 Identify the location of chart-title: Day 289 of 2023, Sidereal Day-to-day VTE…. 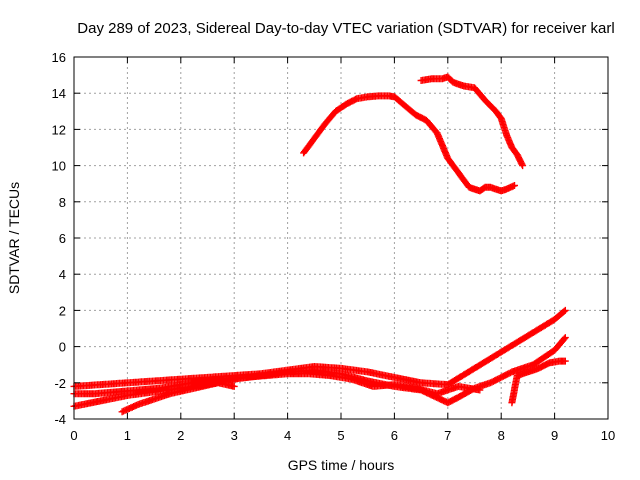
(345, 28).